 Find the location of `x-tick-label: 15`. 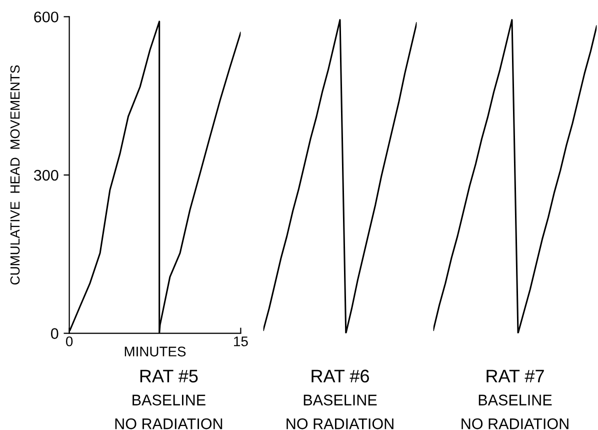

x-tick-label: 15 is located at coordinates (241, 341).